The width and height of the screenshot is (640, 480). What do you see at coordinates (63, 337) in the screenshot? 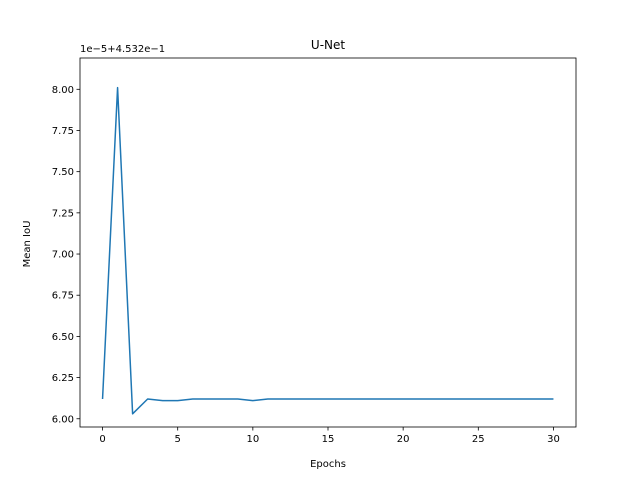
I see `y-tick-label: 6.50` at bounding box center [63, 337].